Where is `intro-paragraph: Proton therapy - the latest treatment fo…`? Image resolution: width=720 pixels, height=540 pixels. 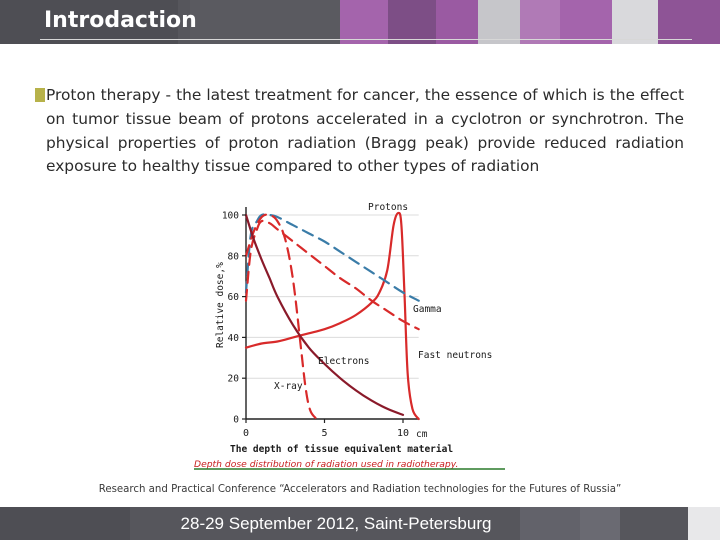
intro-paragraph: Proton therapy - the latest treatment fo… is located at coordinates (365, 131).